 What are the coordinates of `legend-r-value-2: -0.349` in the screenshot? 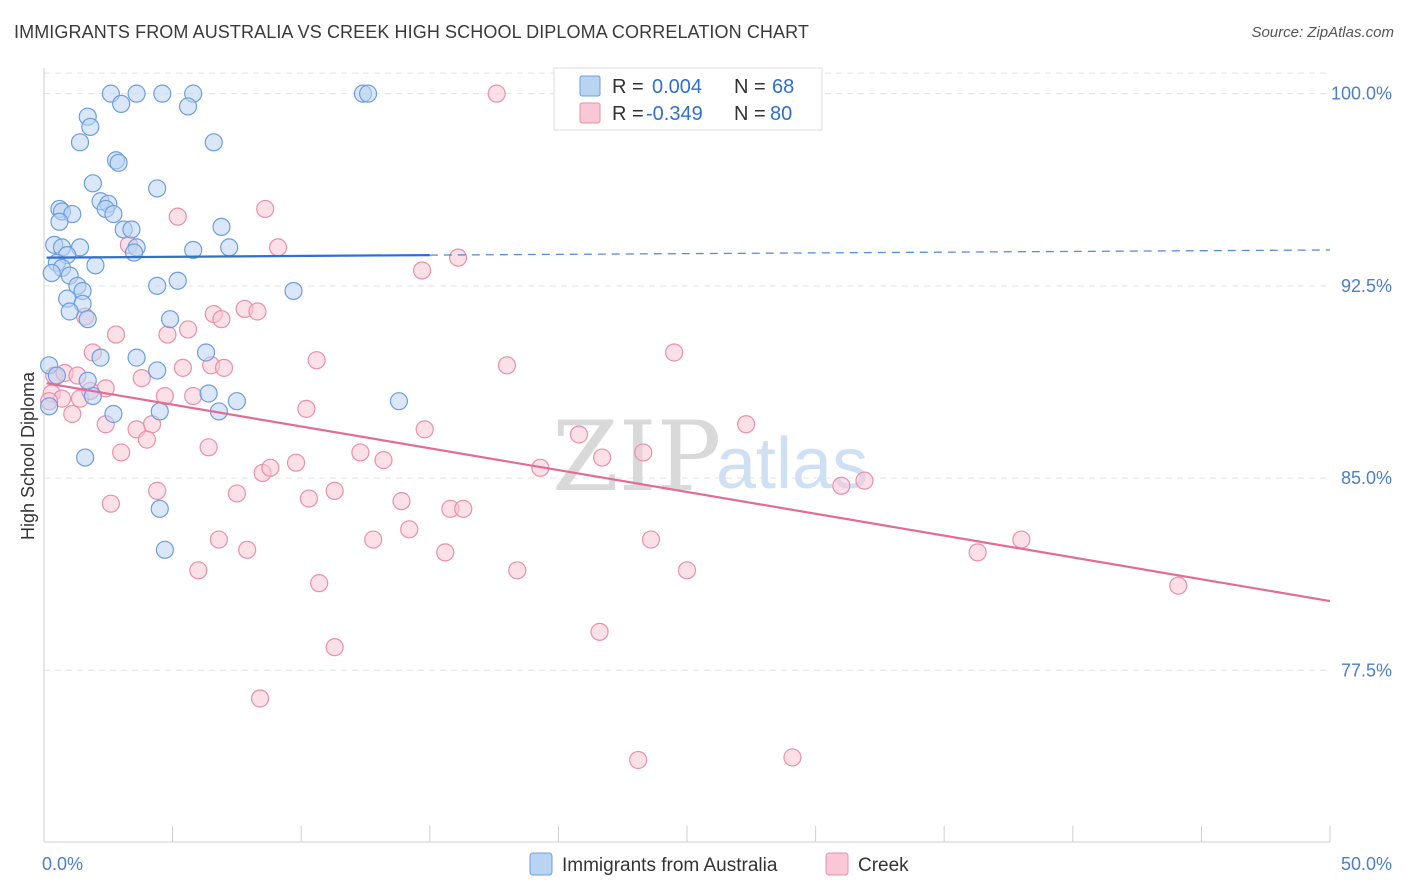 It's located at (674, 114).